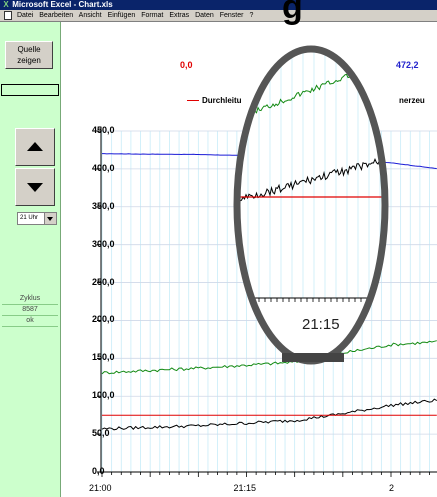 The width and height of the screenshot is (437, 497). I want to click on menu-item-daten: Daten, so click(204, 15).